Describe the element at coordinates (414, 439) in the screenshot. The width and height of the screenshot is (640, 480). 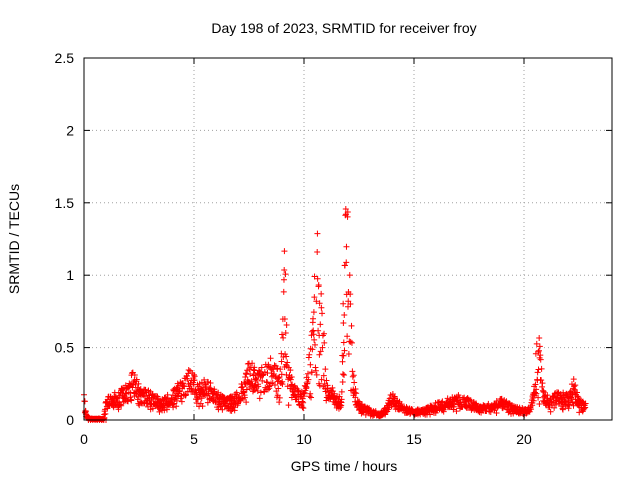
I see `x-tick-label: 15` at that location.